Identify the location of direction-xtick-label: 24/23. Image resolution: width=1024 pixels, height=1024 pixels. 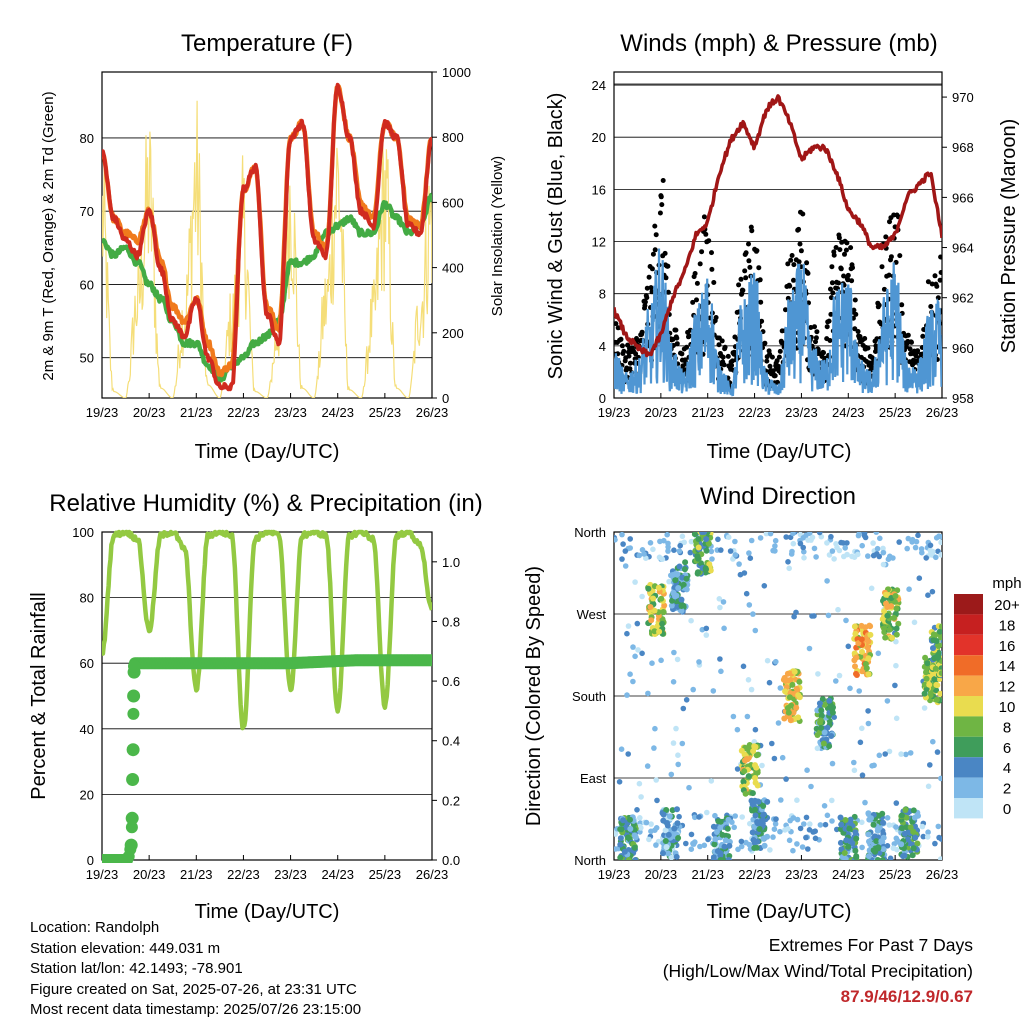
(848, 874).